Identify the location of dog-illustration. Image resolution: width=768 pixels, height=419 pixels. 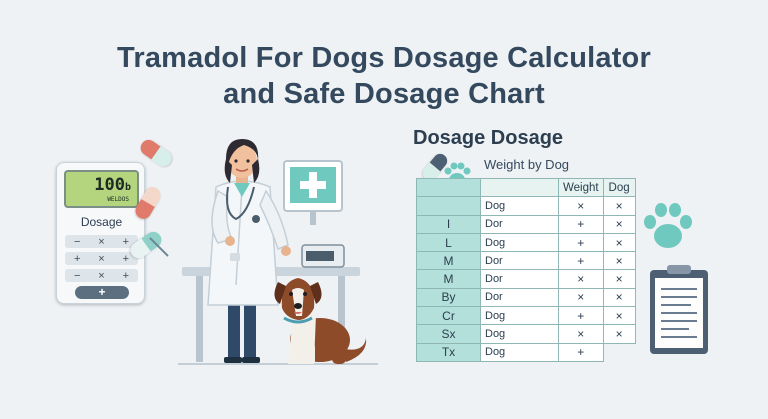
(320, 321).